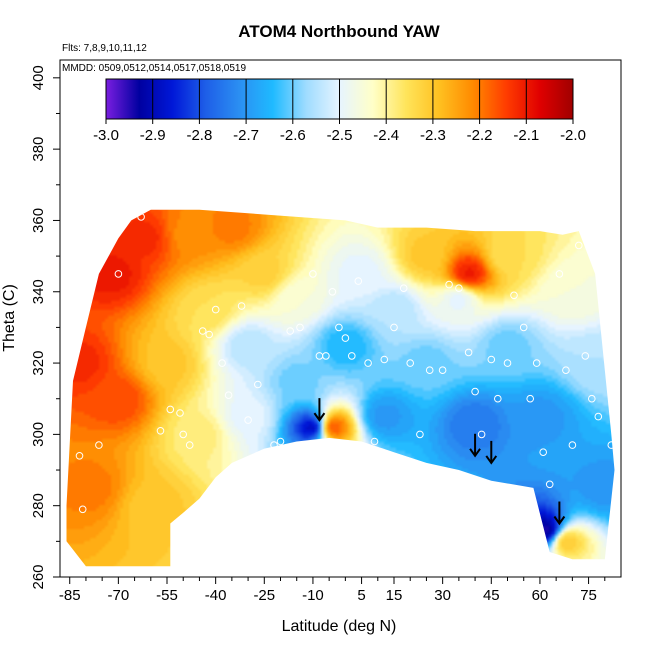 This screenshot has width=650, height=650. What do you see at coordinates (433, 135) in the screenshot?
I see `colorbar-tick-label: -2.3` at bounding box center [433, 135].